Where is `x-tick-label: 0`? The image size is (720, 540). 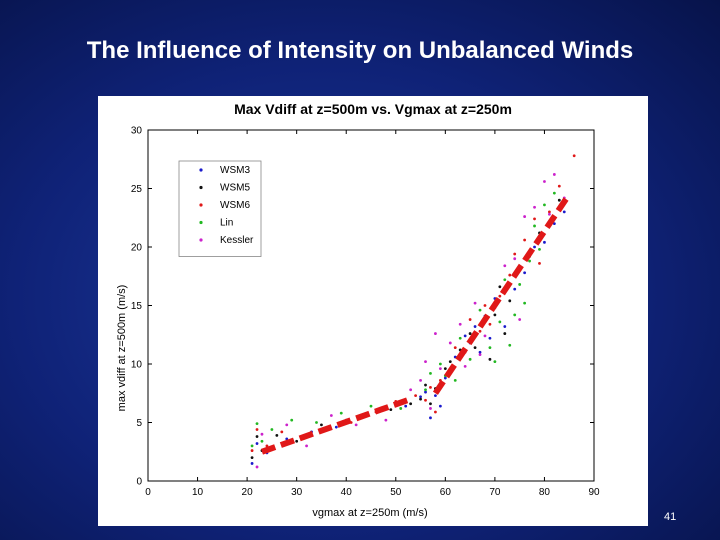
x-tick-label: 0 is located at coordinates (148, 492).